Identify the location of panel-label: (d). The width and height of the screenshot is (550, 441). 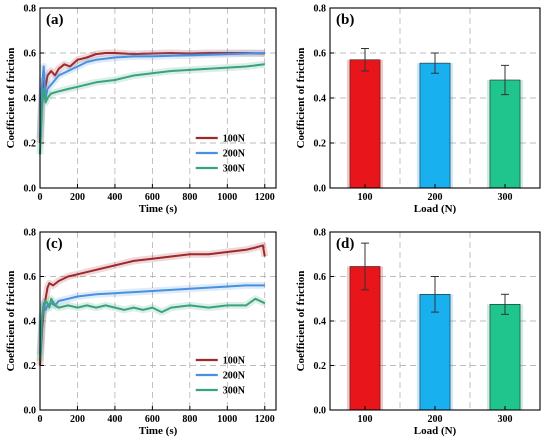
(345, 244).